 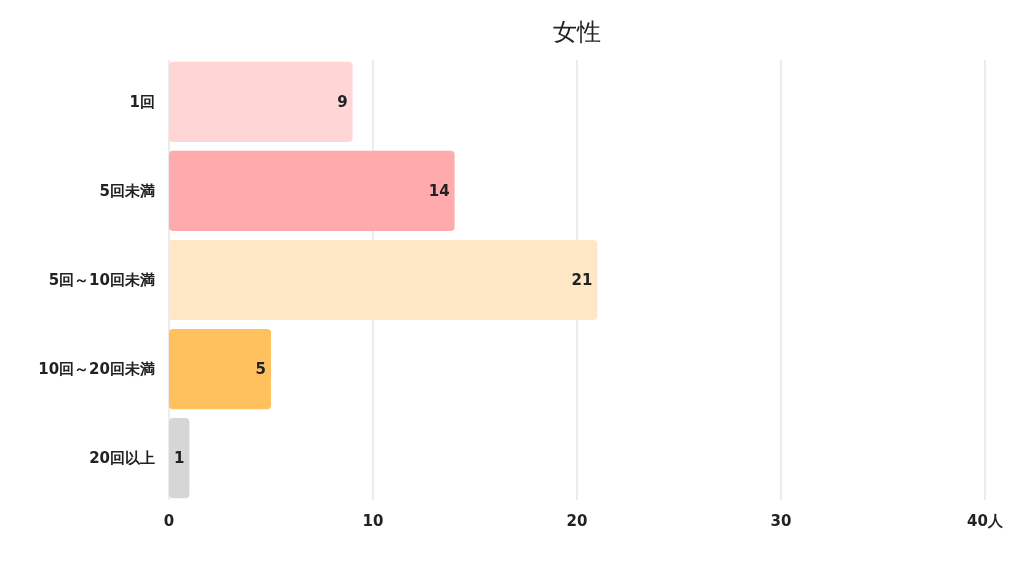 I want to click on x-tick-label: 10, so click(x=373, y=521).